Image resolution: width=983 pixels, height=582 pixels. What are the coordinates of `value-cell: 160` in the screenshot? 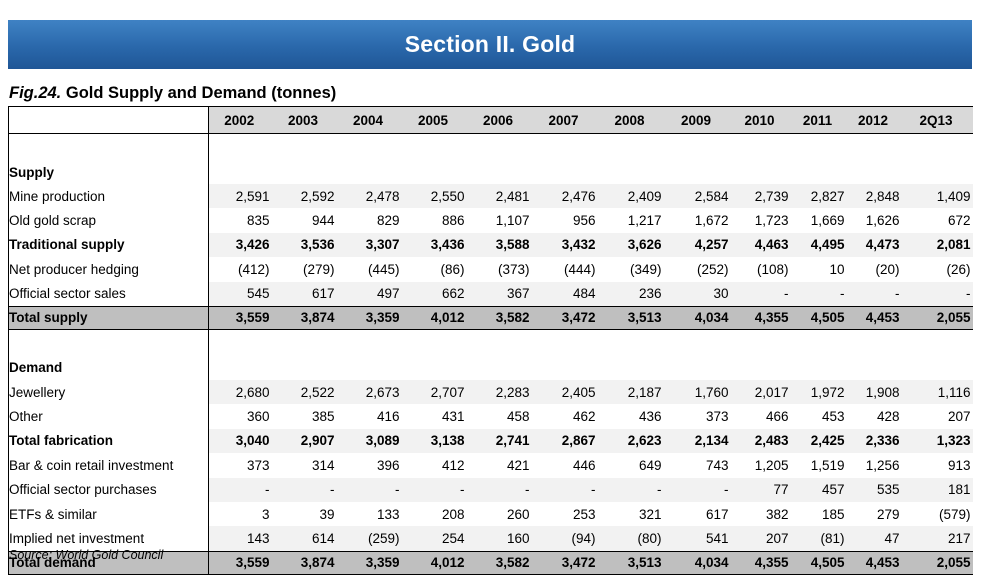 It's located at (499, 539).